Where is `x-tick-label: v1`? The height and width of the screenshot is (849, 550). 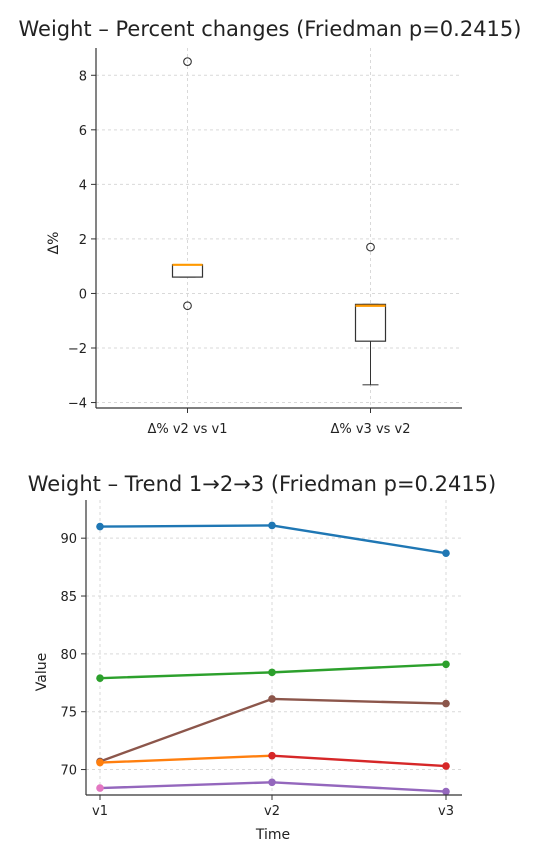 x-tick-label: v1 is located at coordinates (100, 811).